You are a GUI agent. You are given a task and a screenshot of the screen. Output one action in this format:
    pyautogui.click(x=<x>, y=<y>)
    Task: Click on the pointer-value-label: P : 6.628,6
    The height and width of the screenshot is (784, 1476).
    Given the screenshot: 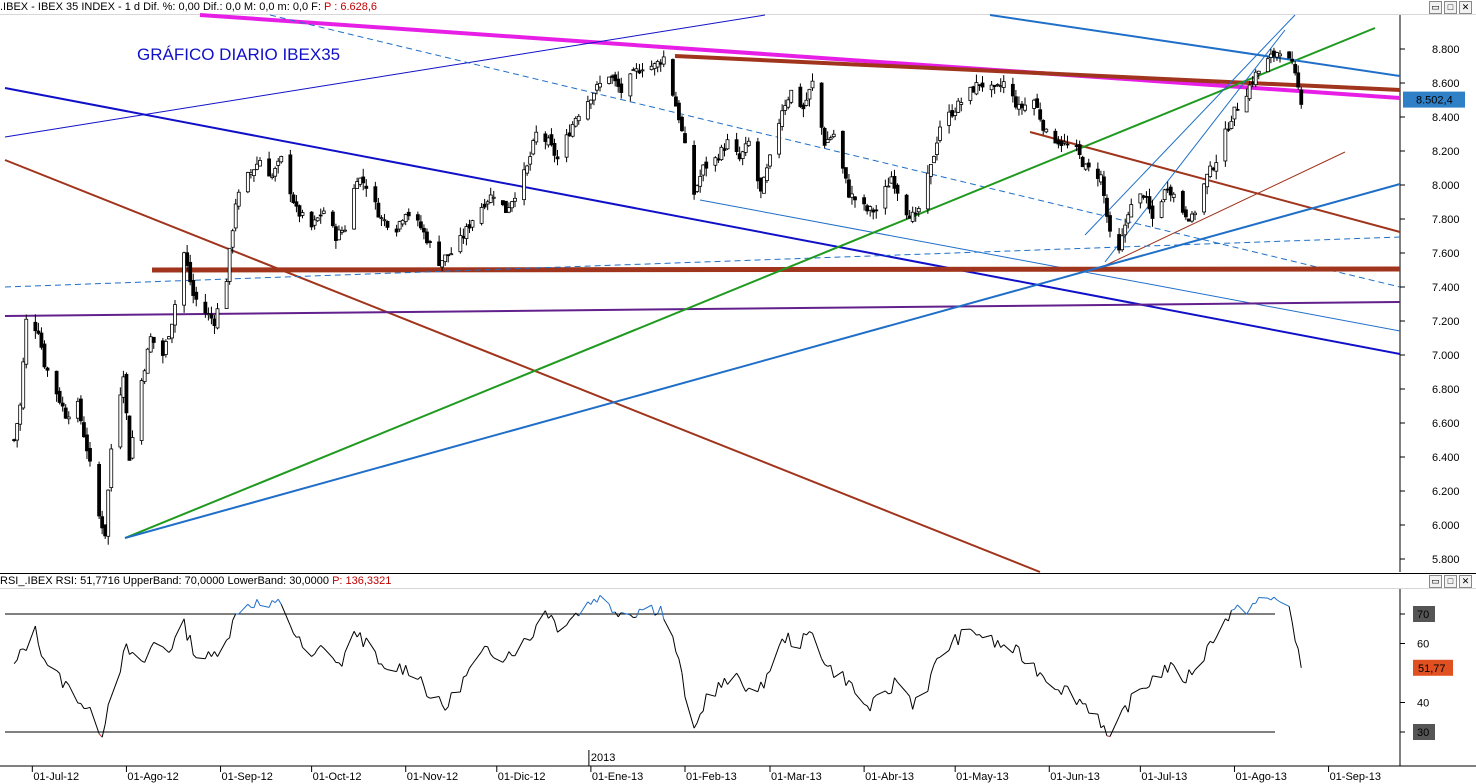 What is the action you would take?
    pyautogui.click(x=351, y=7)
    